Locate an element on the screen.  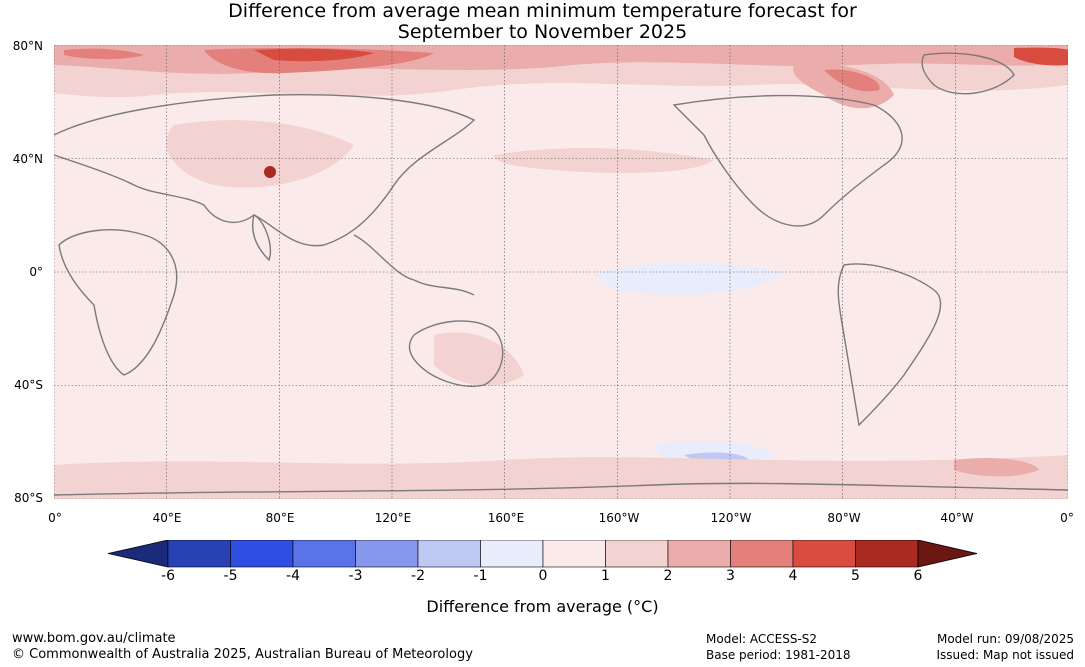
colorbar-tick-label: 6 is located at coordinates (918, 576).